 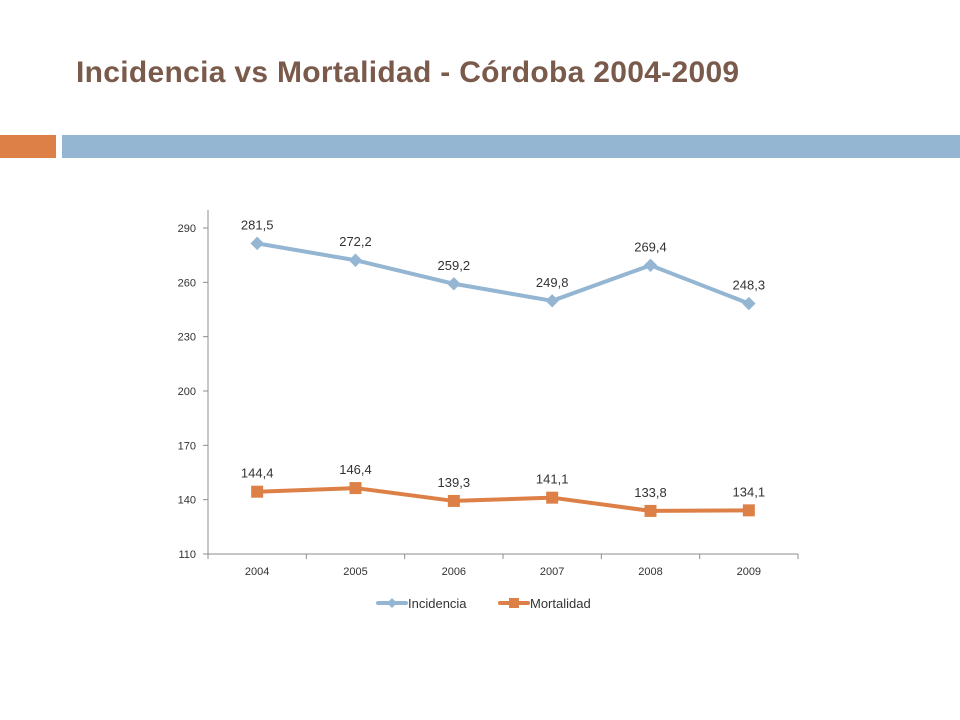 What do you see at coordinates (454, 482) in the screenshot?
I see `data-label-mortalidad: 139,3` at bounding box center [454, 482].